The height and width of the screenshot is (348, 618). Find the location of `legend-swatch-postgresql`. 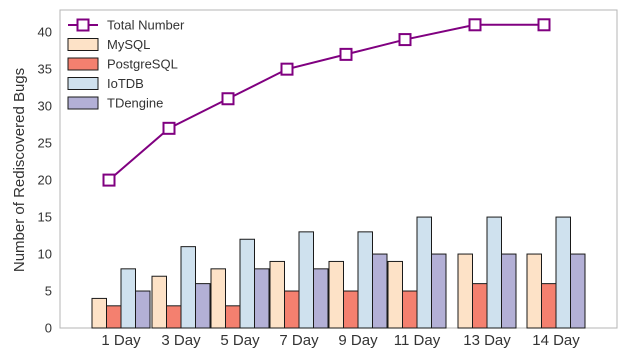

legend-swatch-postgresql is located at coordinates (83, 64).